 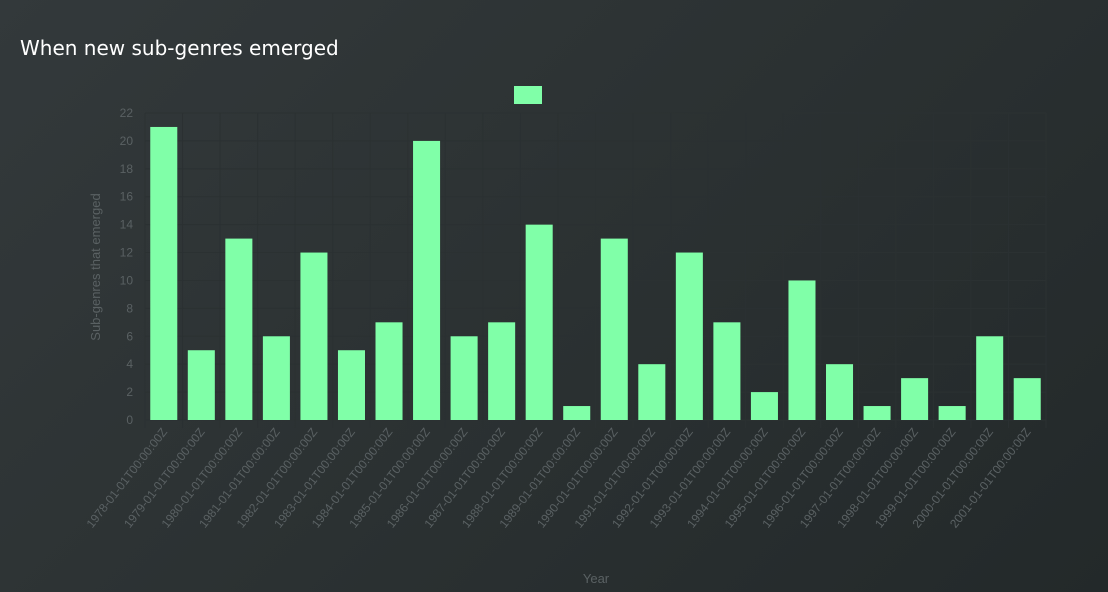 What do you see at coordinates (539, 322) in the screenshot?
I see `bar-1988` at bounding box center [539, 322].